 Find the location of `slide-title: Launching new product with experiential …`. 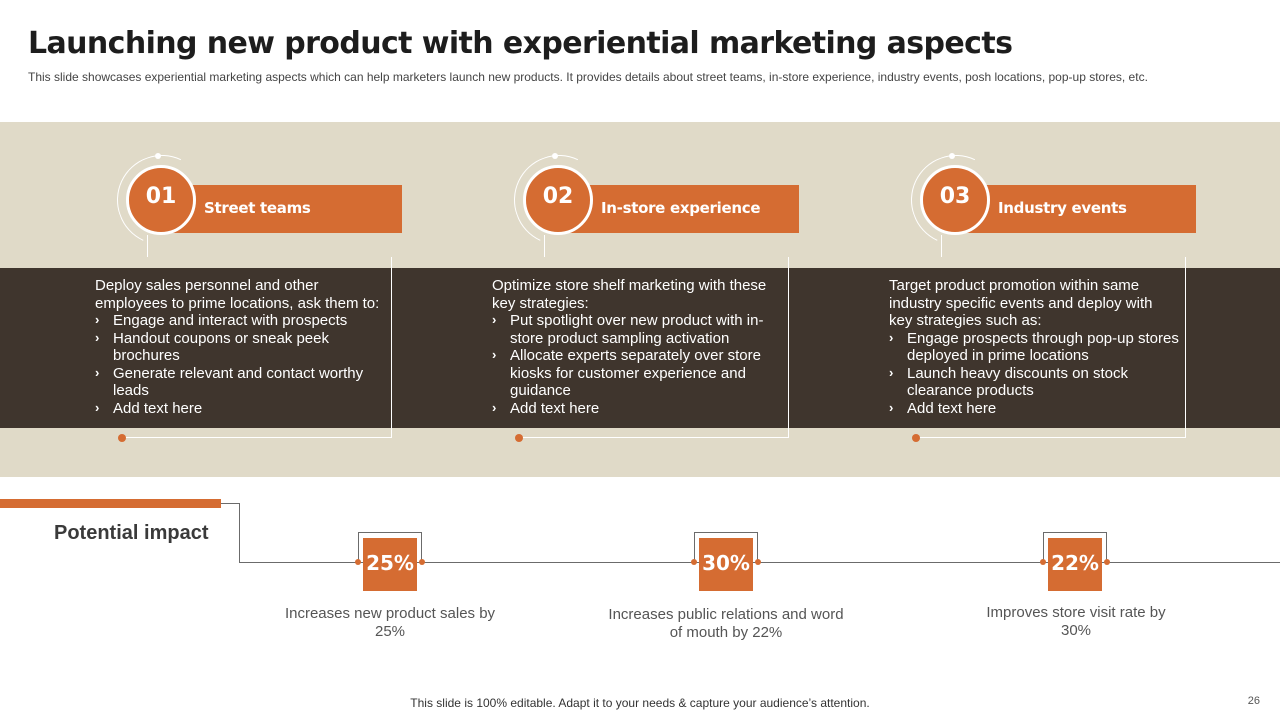

slide-title: Launching new product with experiential … is located at coordinates (520, 43).